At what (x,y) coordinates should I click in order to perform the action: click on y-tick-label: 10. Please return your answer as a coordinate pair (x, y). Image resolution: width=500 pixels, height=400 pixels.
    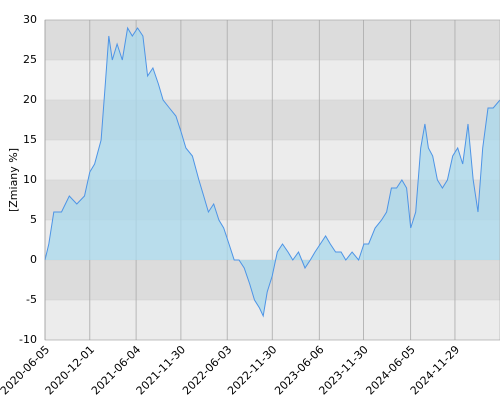
    Looking at the image, I should click on (30, 179).